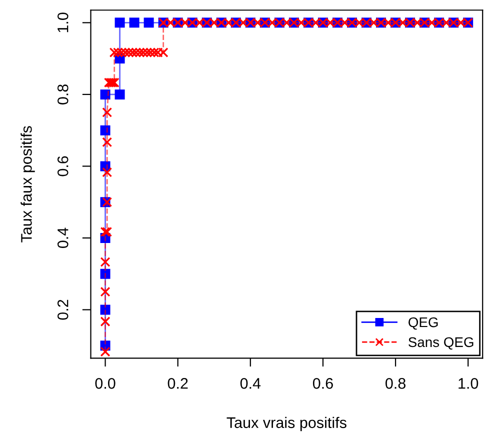 Image resolution: width=496 pixels, height=440 pixels. Describe the element at coordinates (105, 383) in the screenshot. I see `x-tick-label: 0.0` at that location.